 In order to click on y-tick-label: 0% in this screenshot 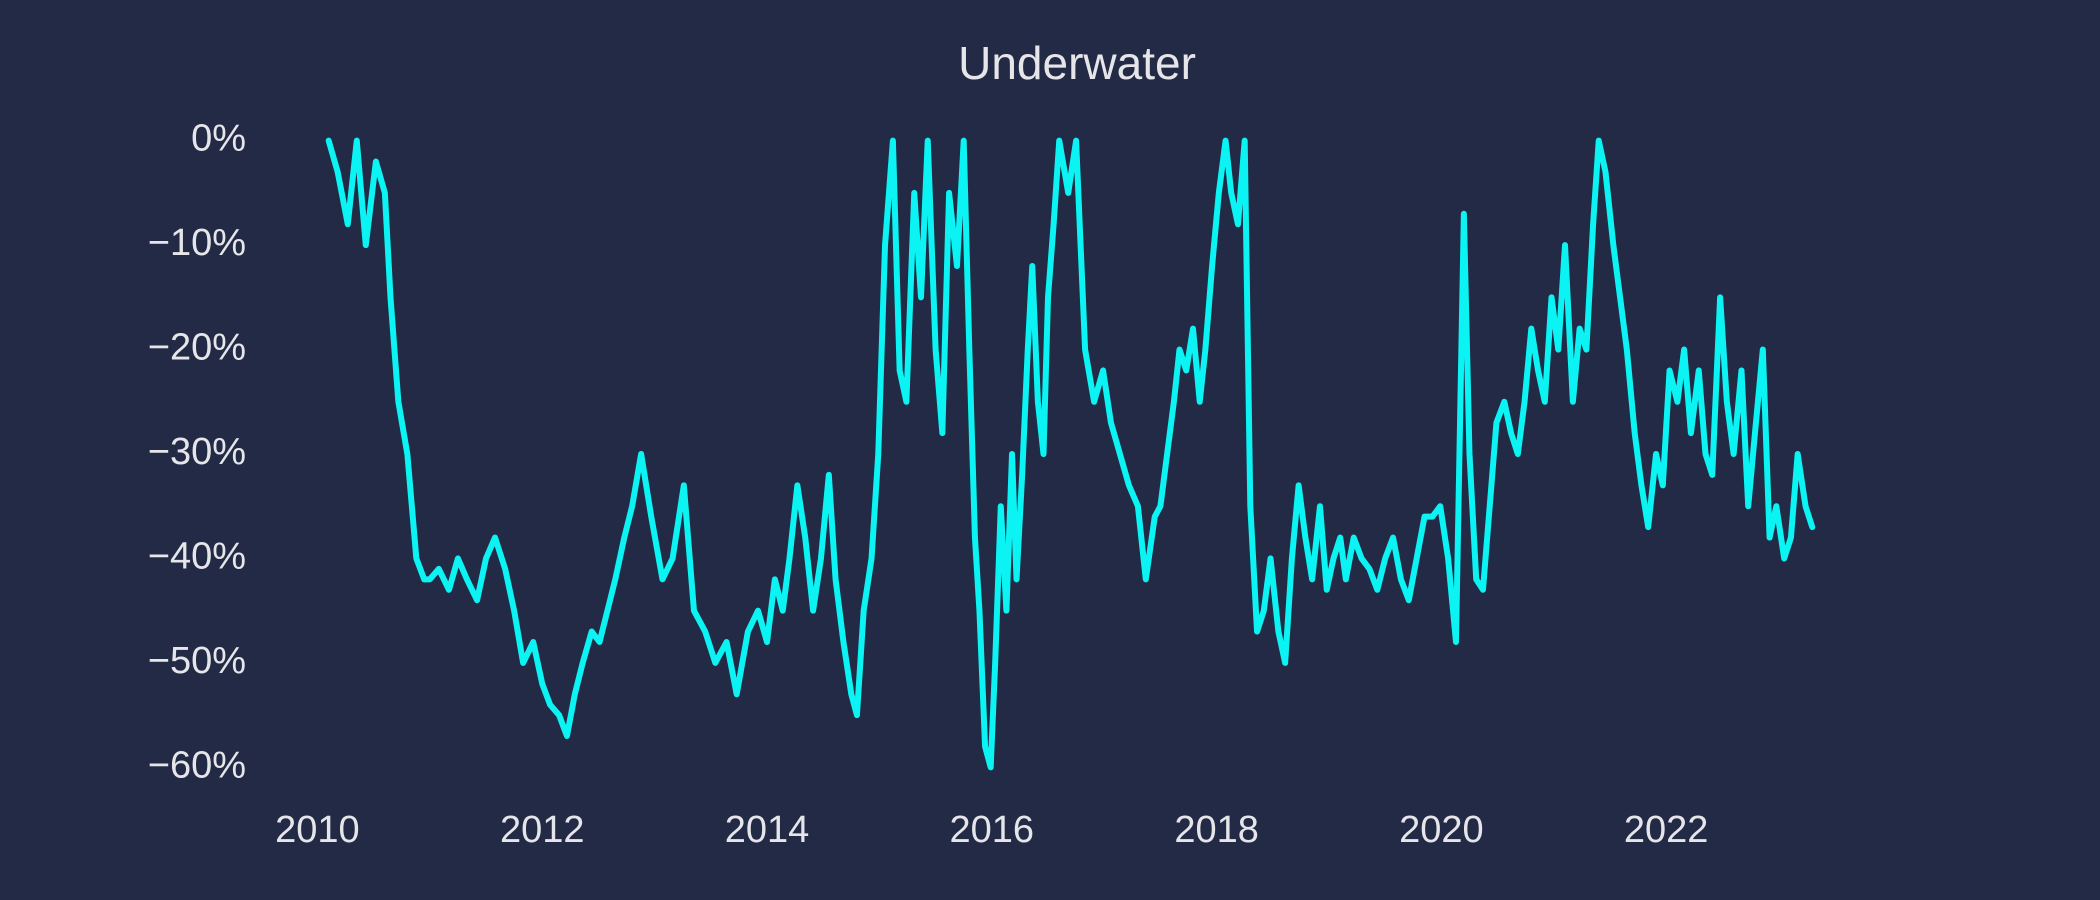, I will do `click(218, 139)`.